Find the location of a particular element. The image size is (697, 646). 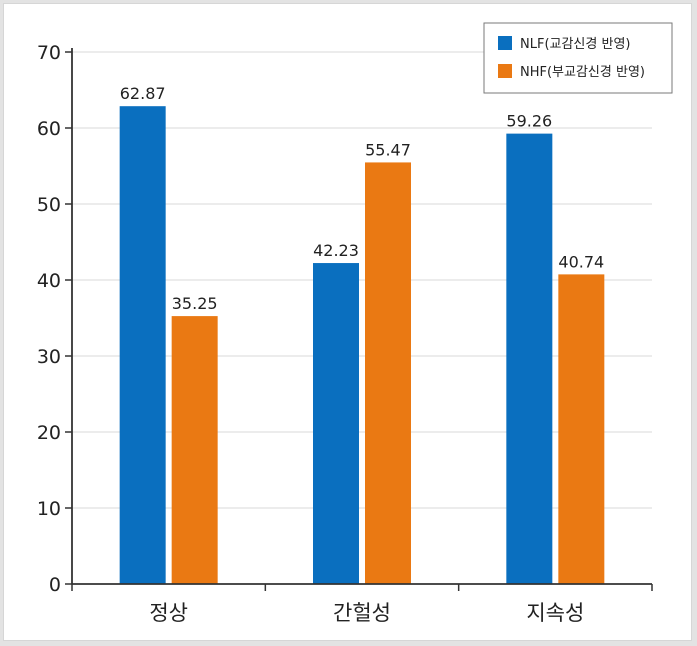

y-tick-label: 0 is located at coordinates (55, 585).